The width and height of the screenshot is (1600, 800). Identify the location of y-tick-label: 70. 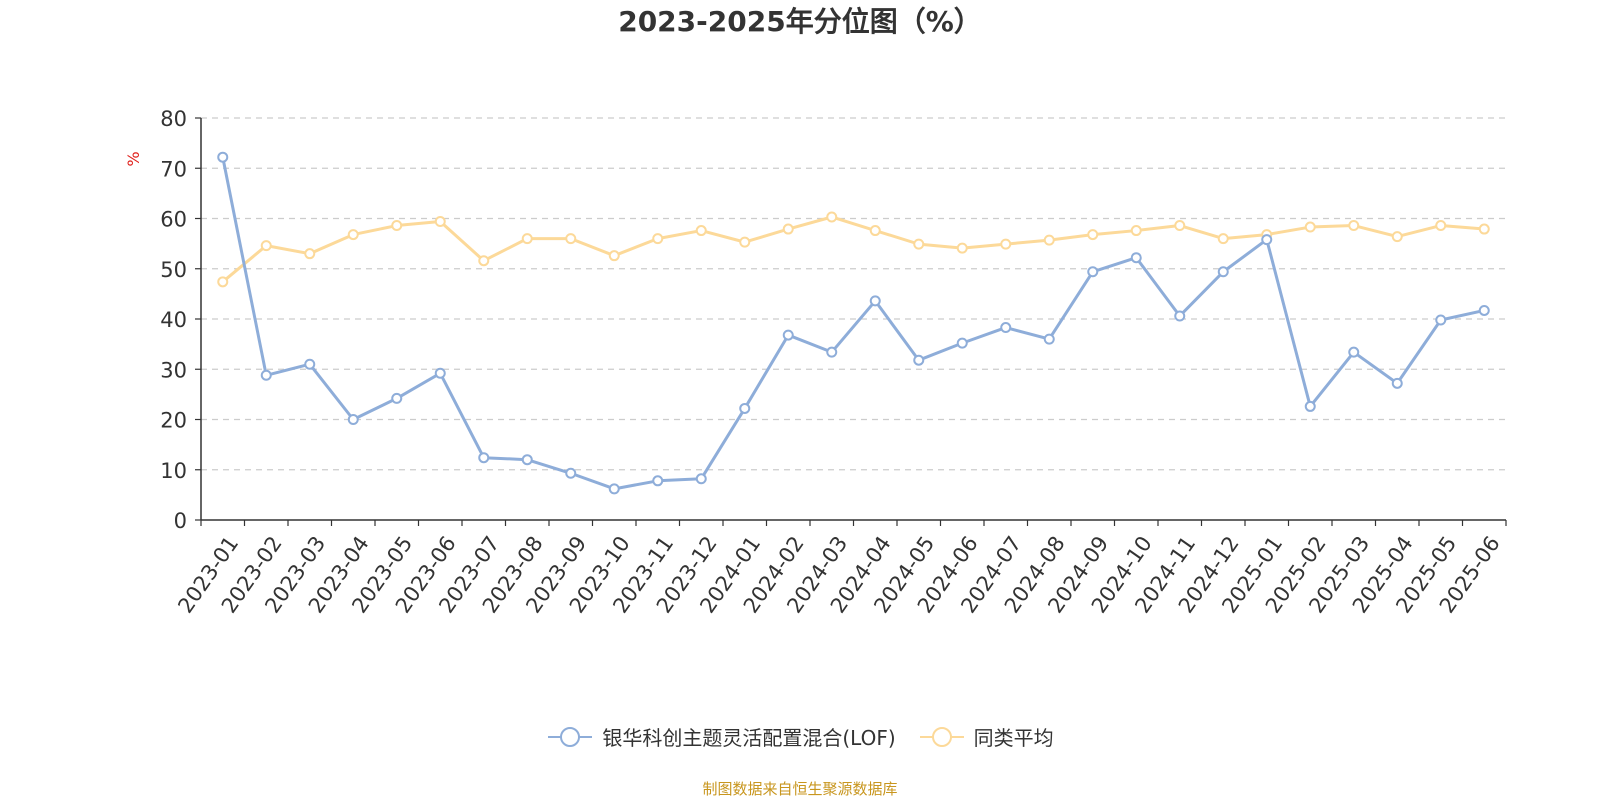
(173, 169).